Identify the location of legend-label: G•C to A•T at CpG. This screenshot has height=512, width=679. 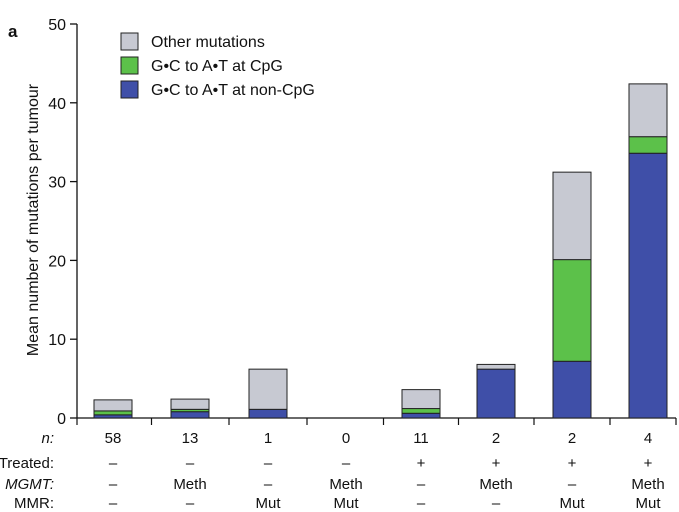
(217, 66).